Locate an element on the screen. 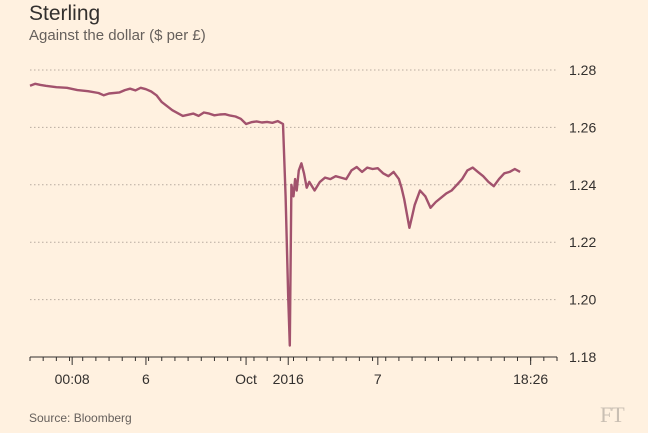 This screenshot has width=648, height=433. y-axis-labels: 1.18 1.20 1.22 1.24 1.26 1.28 is located at coordinates (582, 213).